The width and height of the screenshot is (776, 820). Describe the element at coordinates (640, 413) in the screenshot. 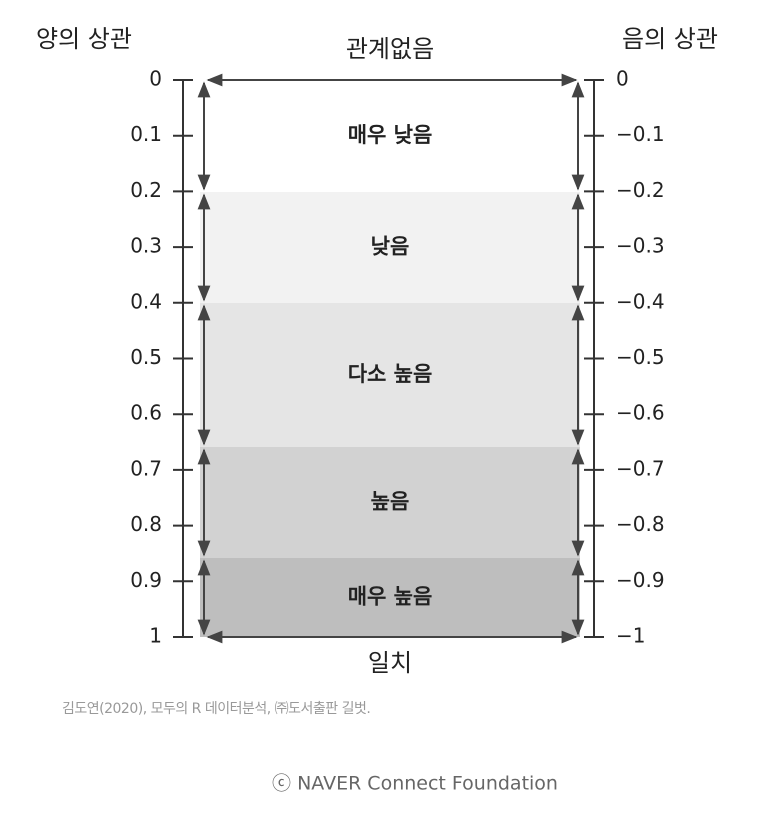

I see `right-tick-label: −0.6` at that location.